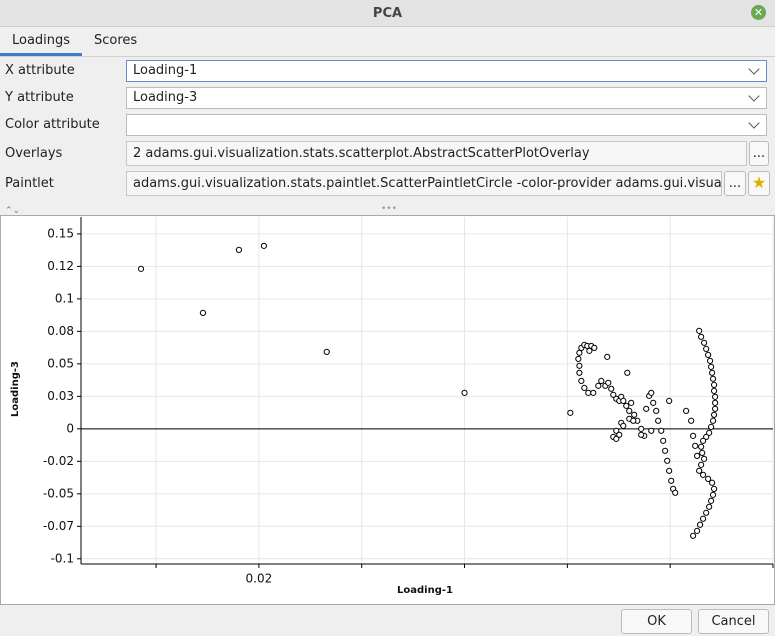 The height and width of the screenshot is (636, 775). Describe the element at coordinates (446, 125) in the screenshot. I see `combo-box` at that location.